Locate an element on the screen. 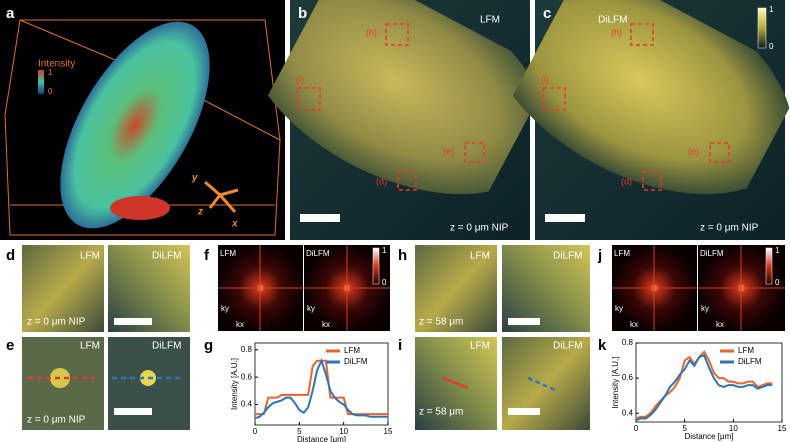 This screenshot has height=442, width=790. y-tick-label: 0.8 is located at coordinates (628, 342).